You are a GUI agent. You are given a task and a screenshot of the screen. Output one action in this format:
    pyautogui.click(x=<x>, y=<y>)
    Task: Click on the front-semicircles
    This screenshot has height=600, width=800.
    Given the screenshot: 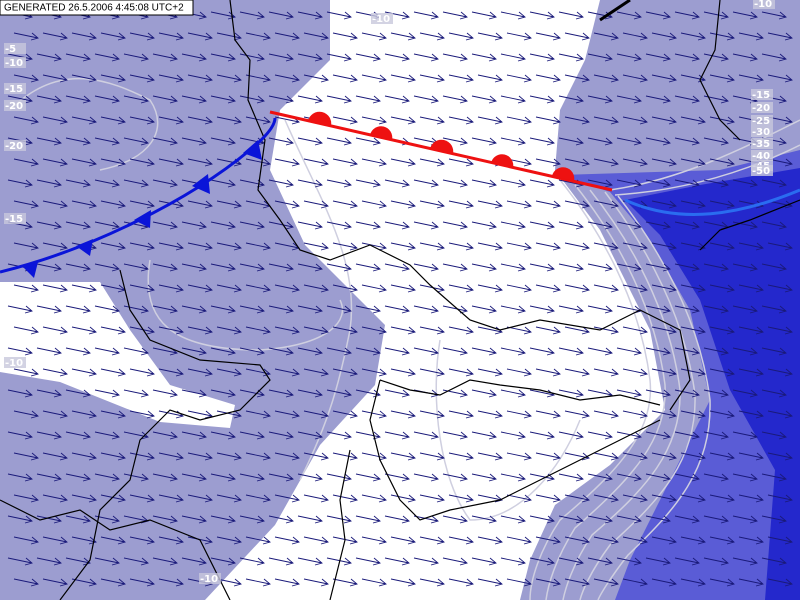 What is the action you would take?
    pyautogui.click(x=441, y=146)
    